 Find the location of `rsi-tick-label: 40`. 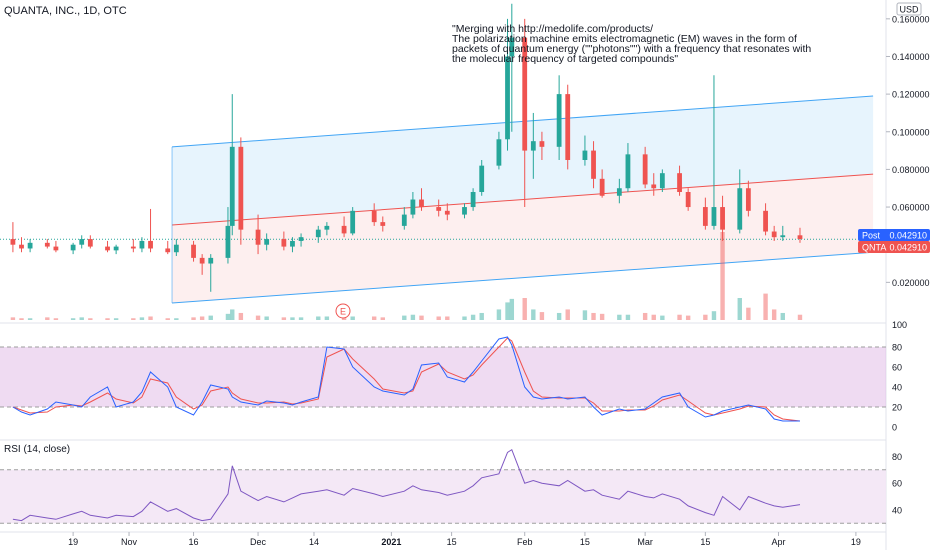

rsi-tick-label: 40 is located at coordinates (897, 510).